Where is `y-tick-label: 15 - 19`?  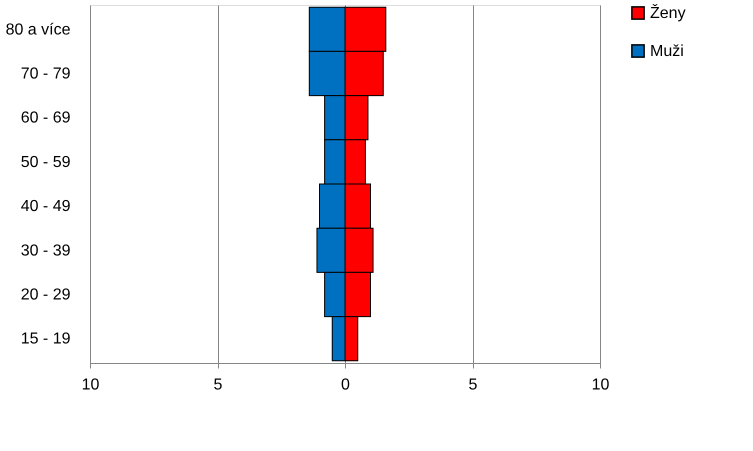
y-tick-label: 15 - 19 is located at coordinates (45, 339).